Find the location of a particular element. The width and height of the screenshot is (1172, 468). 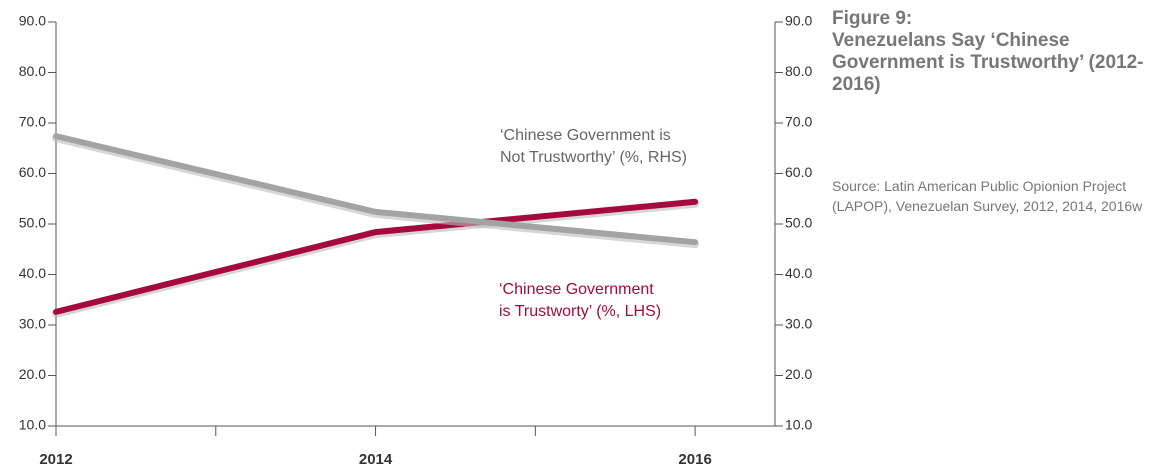

y2-tick-label: 80.0 is located at coordinates (798, 71).